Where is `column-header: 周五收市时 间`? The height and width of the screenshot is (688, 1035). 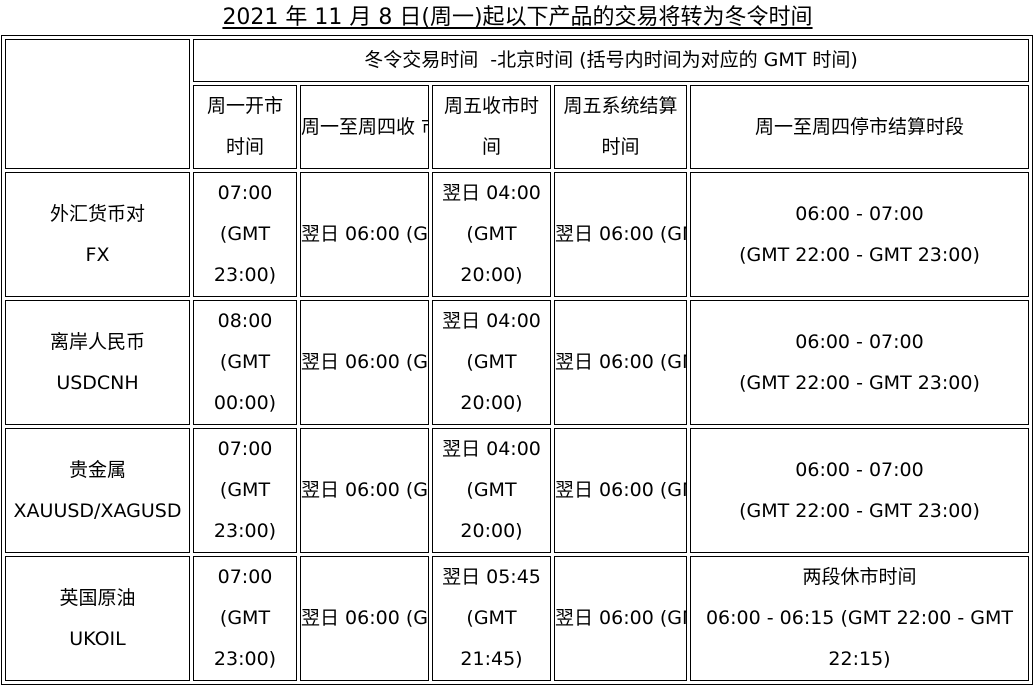
column-header: 周五收市时 间 is located at coordinates (491, 127).